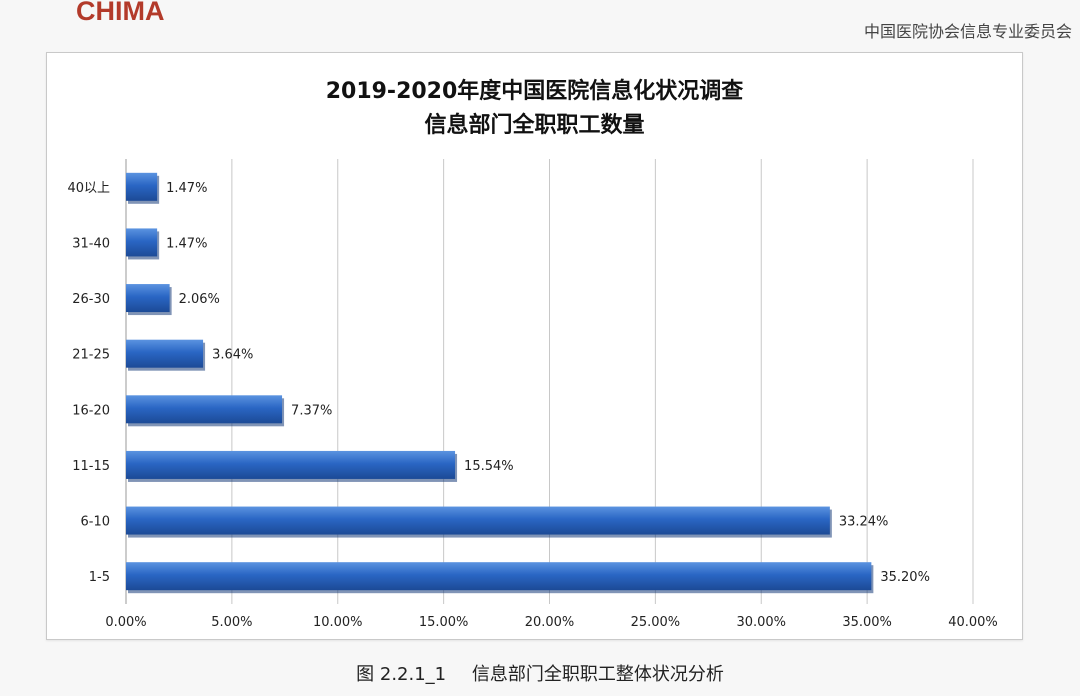 Image resolution: width=1080 pixels, height=696 pixels. What do you see at coordinates (489, 466) in the screenshot?
I see `data-label: 15.54%` at bounding box center [489, 466].